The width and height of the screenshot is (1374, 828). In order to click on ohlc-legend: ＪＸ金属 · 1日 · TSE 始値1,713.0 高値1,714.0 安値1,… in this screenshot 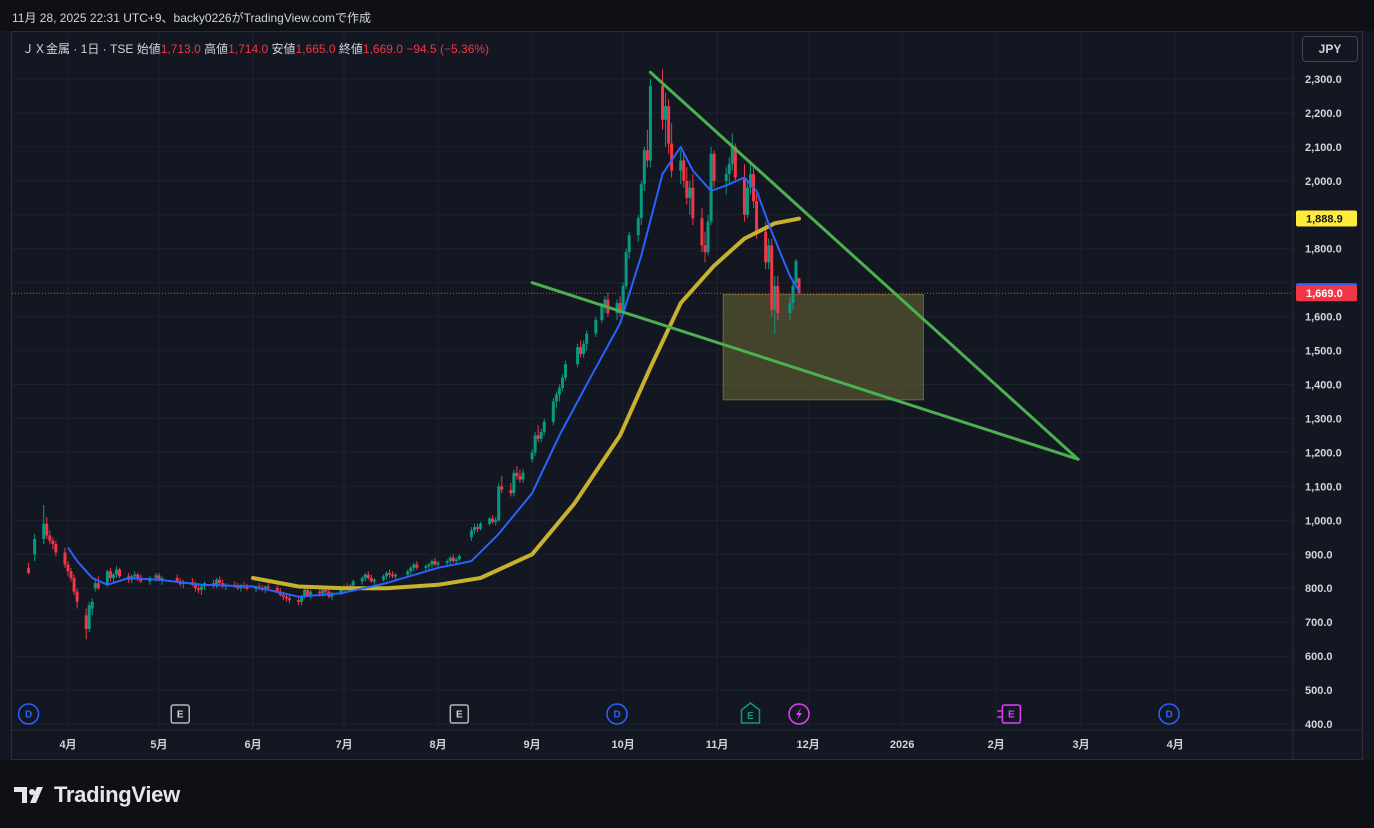, I will do `click(255, 48)`.